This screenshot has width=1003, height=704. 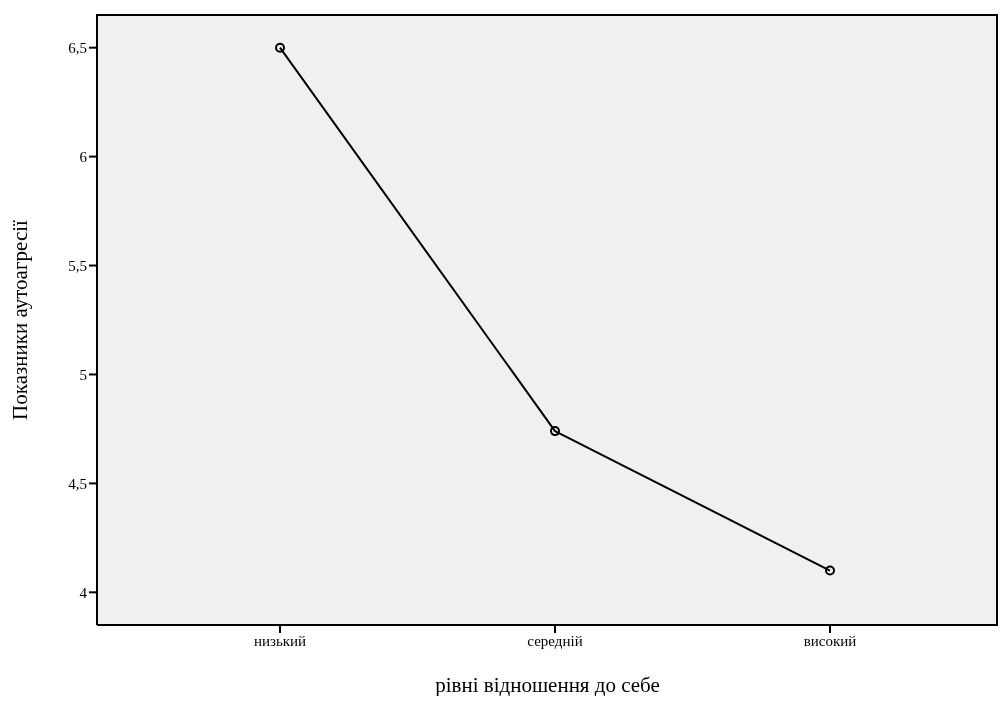 I want to click on x-tick-label: високий, so click(x=830, y=640).